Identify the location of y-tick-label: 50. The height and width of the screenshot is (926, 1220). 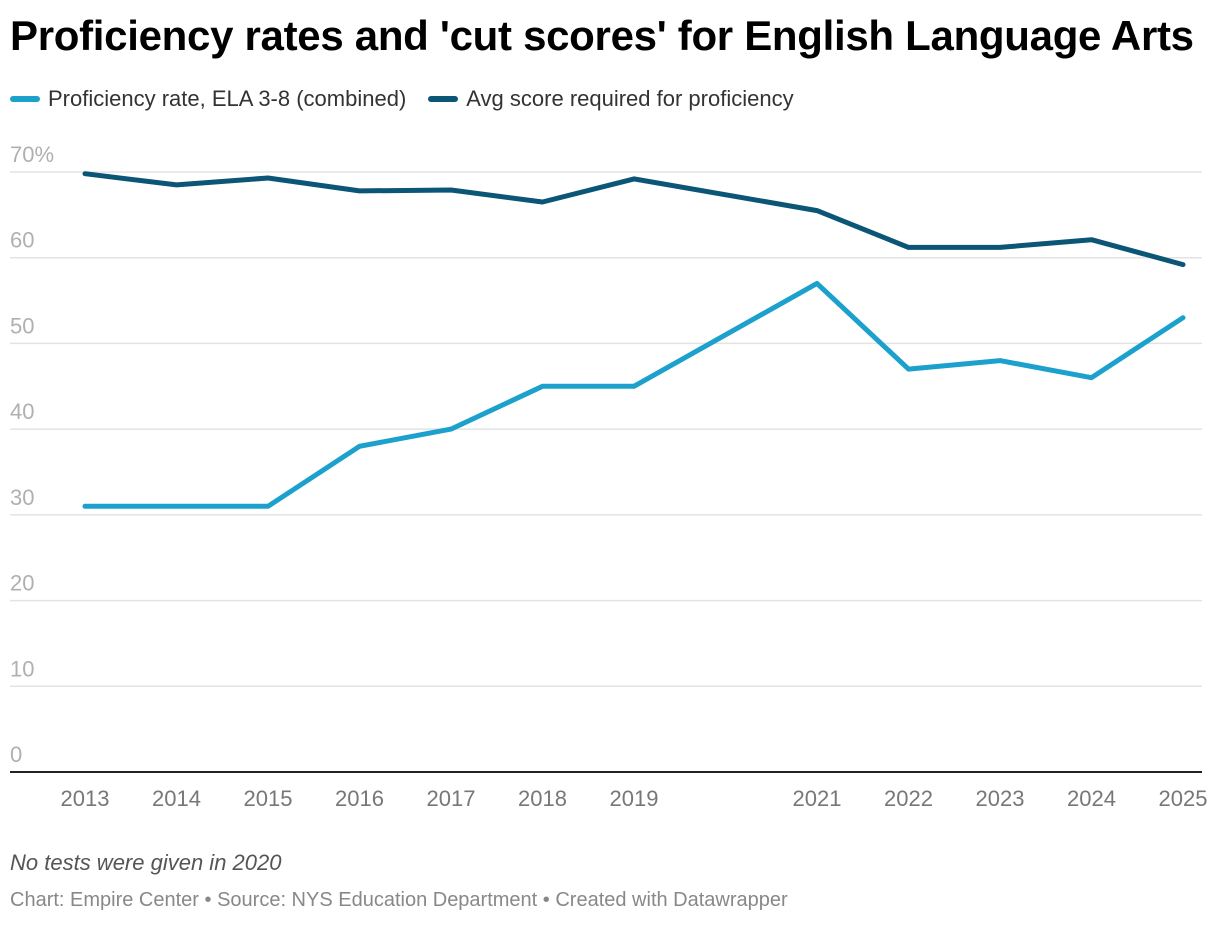
(22, 325).